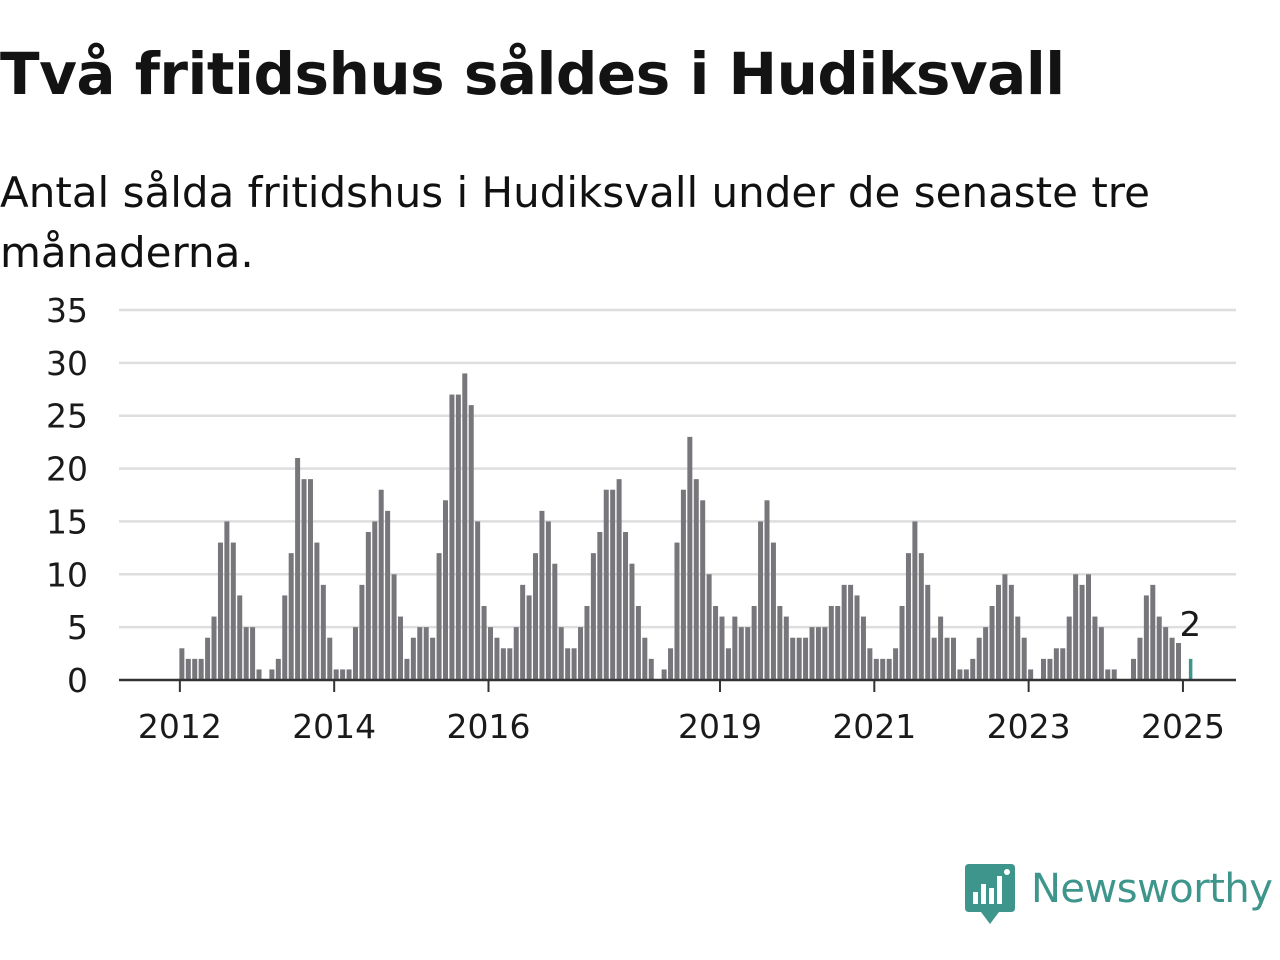  Describe the element at coordinates (532, 74) in the screenshot. I see `chart-title: Två fritidshus såldes i Hudiksvall` at that location.